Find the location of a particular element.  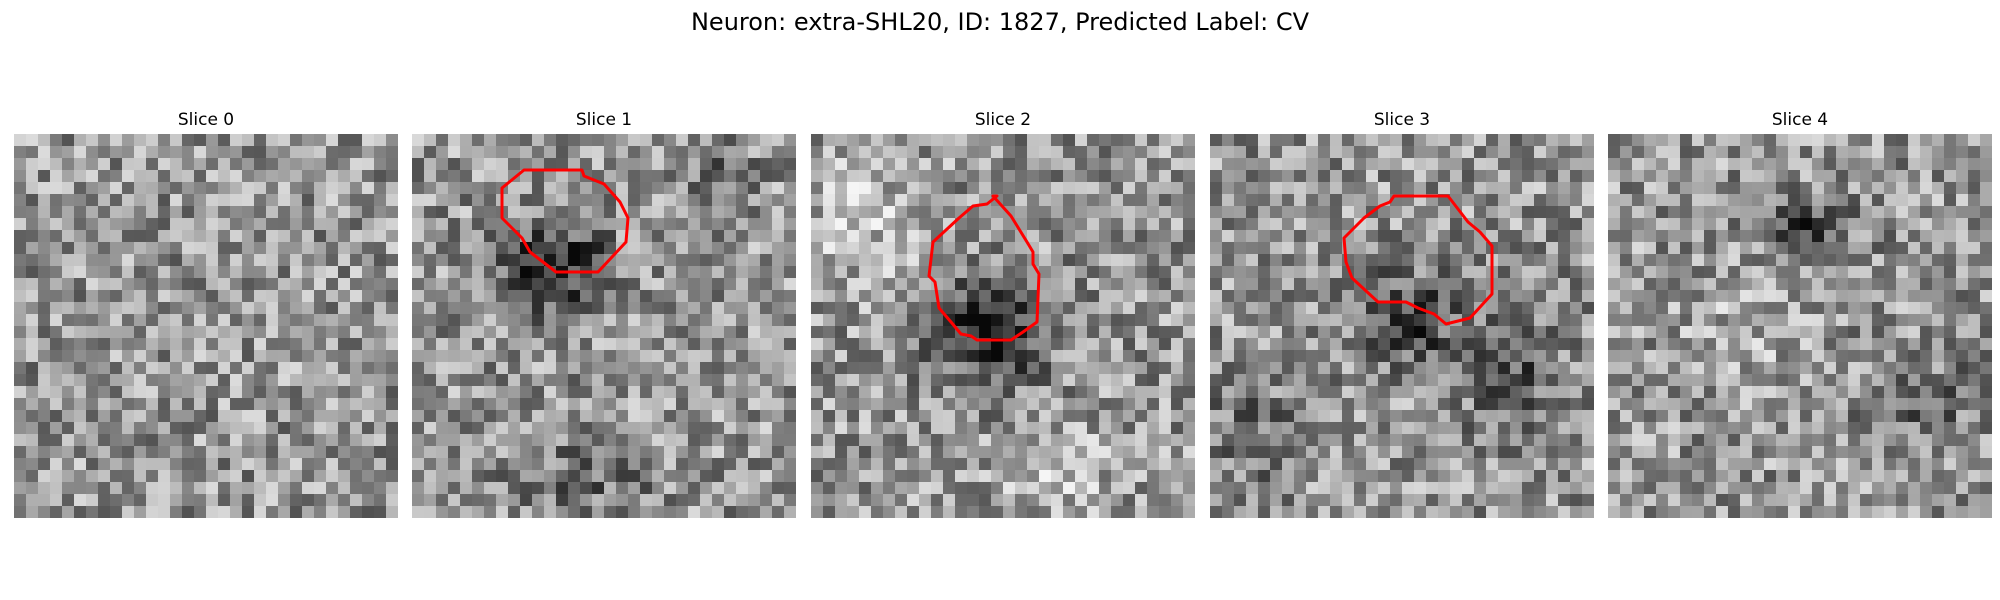

slice-panel-1: Slice 1 is located at coordinates (604, 313).